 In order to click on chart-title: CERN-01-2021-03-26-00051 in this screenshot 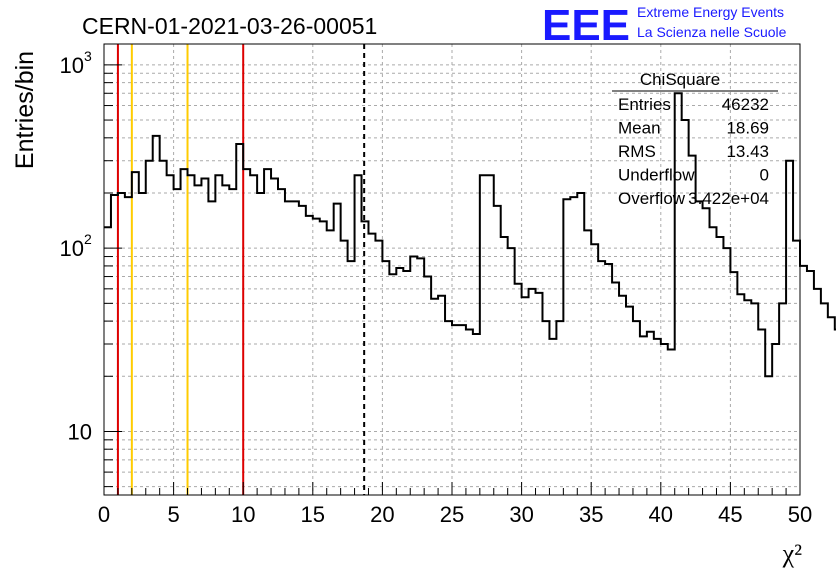, I will do `click(229, 26)`.